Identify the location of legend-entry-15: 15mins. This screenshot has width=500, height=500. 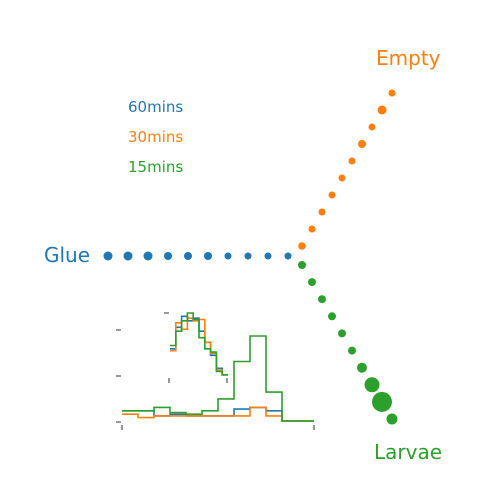
(155, 167).